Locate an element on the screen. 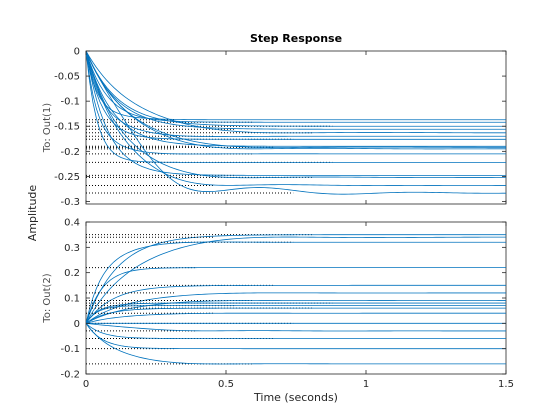  y-tick-label: 0.4 is located at coordinates (72, 223).